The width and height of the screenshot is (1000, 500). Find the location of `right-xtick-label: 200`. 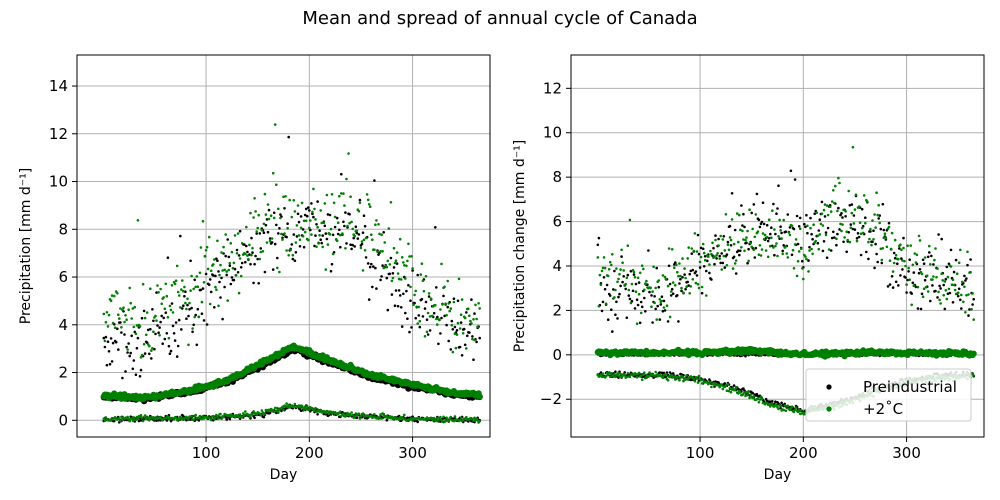

right-xtick-label: 200 is located at coordinates (803, 453).